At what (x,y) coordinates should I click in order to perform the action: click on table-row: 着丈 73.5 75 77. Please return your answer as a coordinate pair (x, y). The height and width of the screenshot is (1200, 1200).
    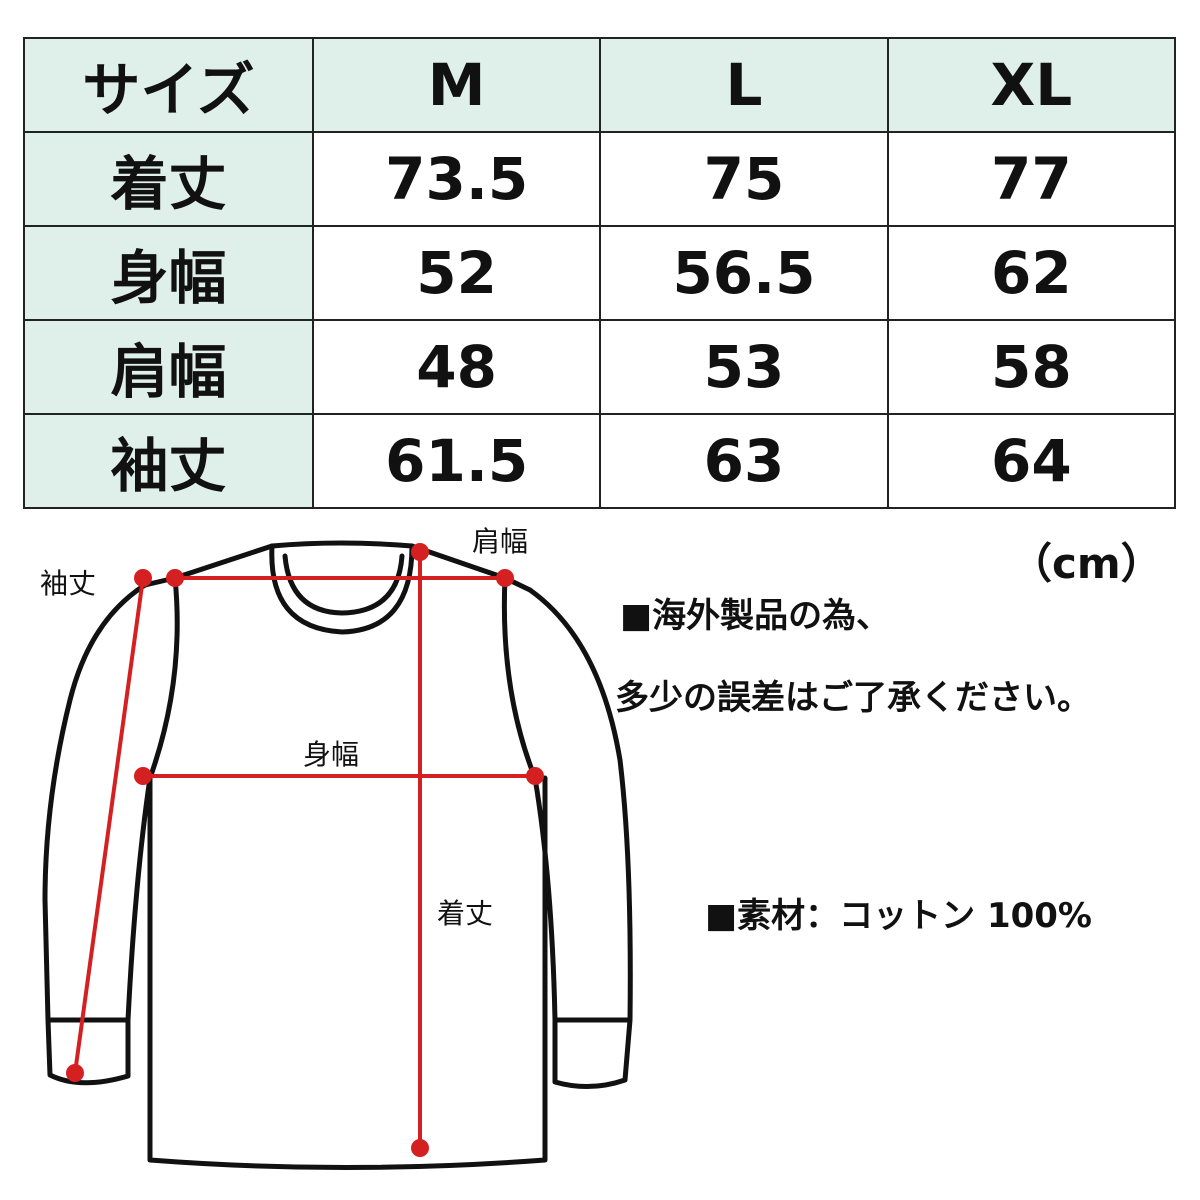
    Looking at the image, I should click on (600, 179).